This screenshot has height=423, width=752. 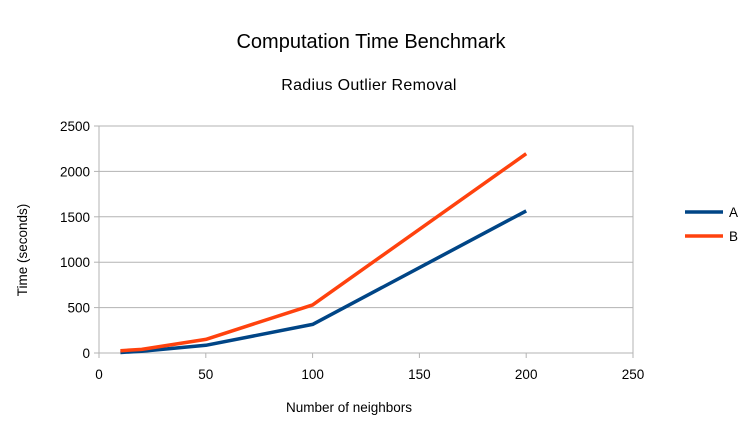 I want to click on legend-label-b: B, so click(x=733, y=236).